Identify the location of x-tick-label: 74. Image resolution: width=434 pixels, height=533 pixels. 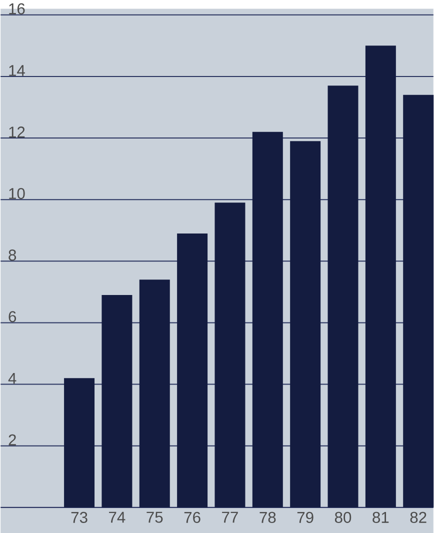
(117, 517).